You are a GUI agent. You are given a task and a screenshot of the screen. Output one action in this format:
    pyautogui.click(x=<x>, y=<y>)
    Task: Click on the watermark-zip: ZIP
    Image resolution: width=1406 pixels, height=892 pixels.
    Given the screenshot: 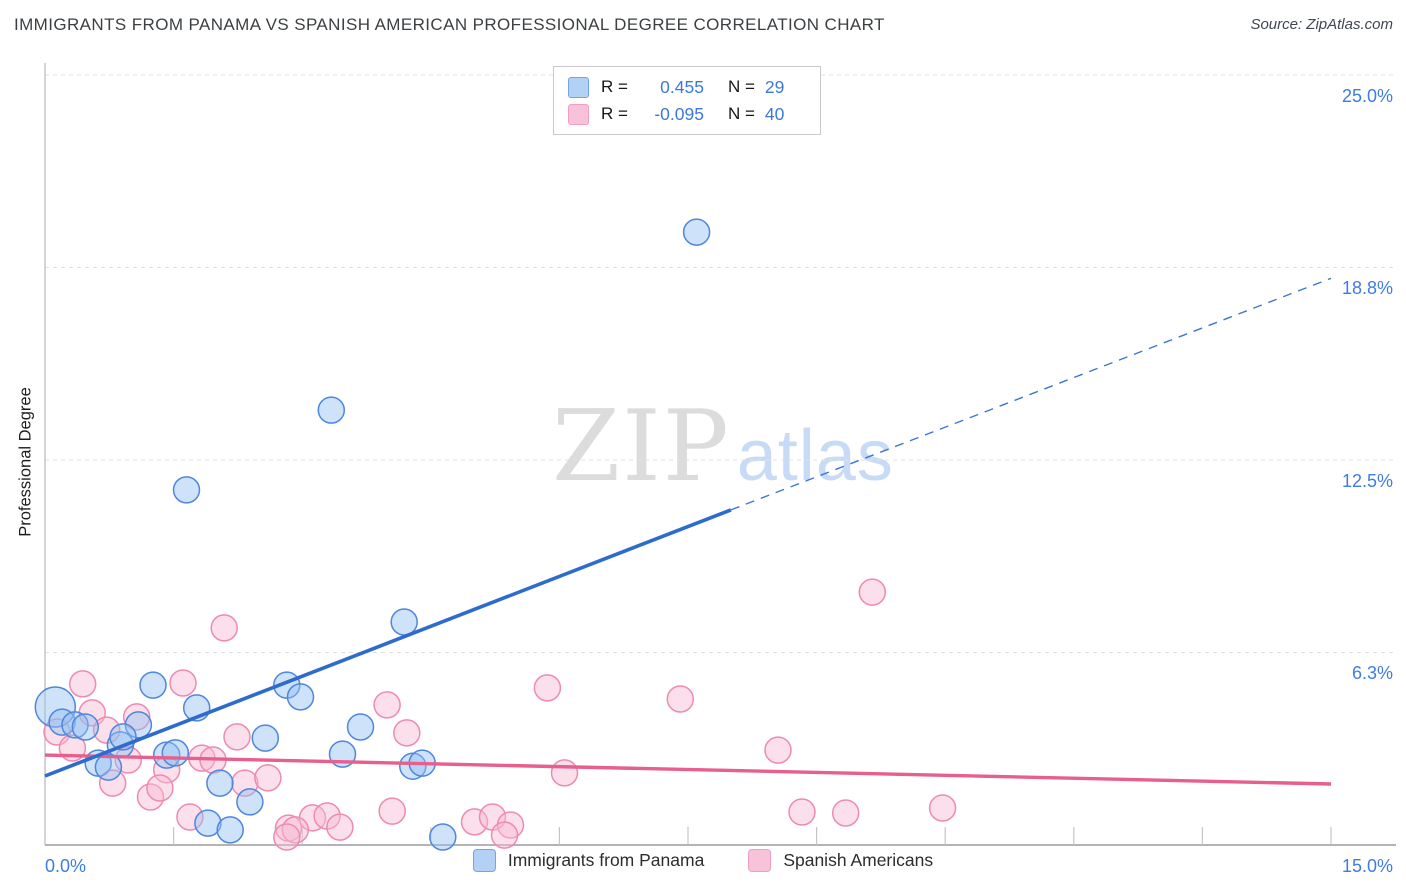 What is the action you would take?
    pyautogui.click(x=641, y=447)
    